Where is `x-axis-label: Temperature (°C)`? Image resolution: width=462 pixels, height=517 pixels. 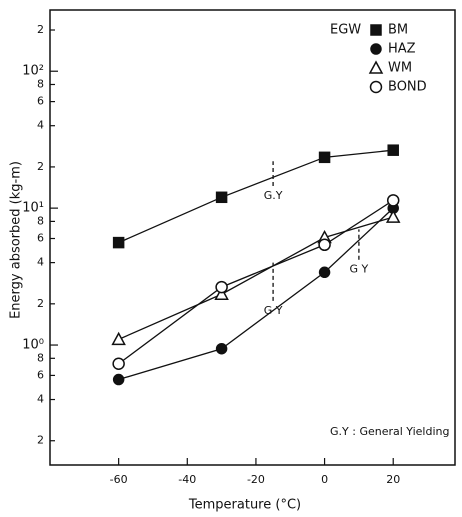 x-axis-label: Temperature (°C) is located at coordinates (244, 505).